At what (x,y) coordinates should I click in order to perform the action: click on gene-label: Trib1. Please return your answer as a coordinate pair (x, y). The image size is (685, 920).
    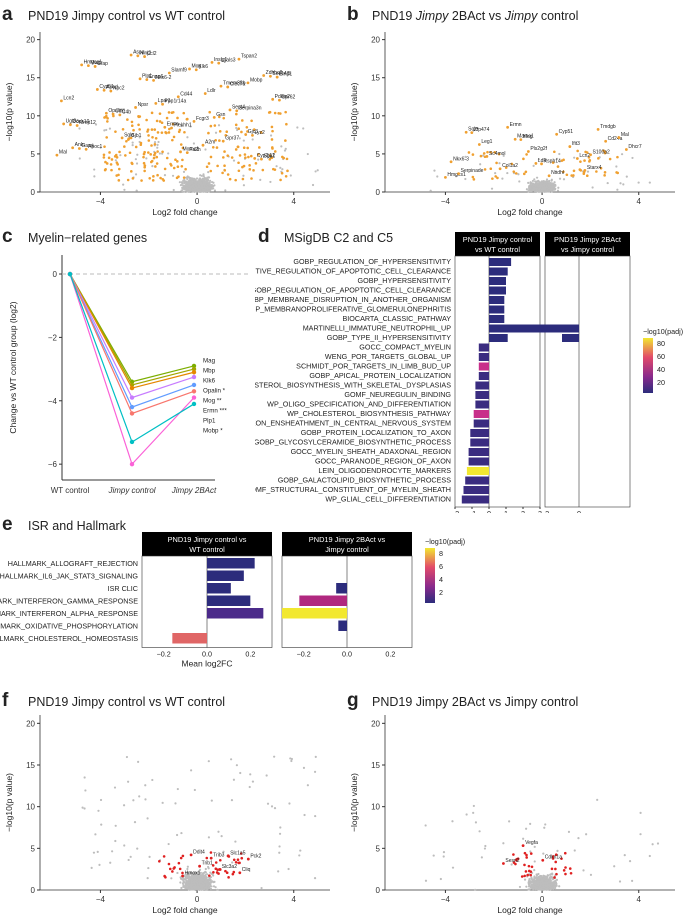
    Looking at the image, I should click on (207, 864).